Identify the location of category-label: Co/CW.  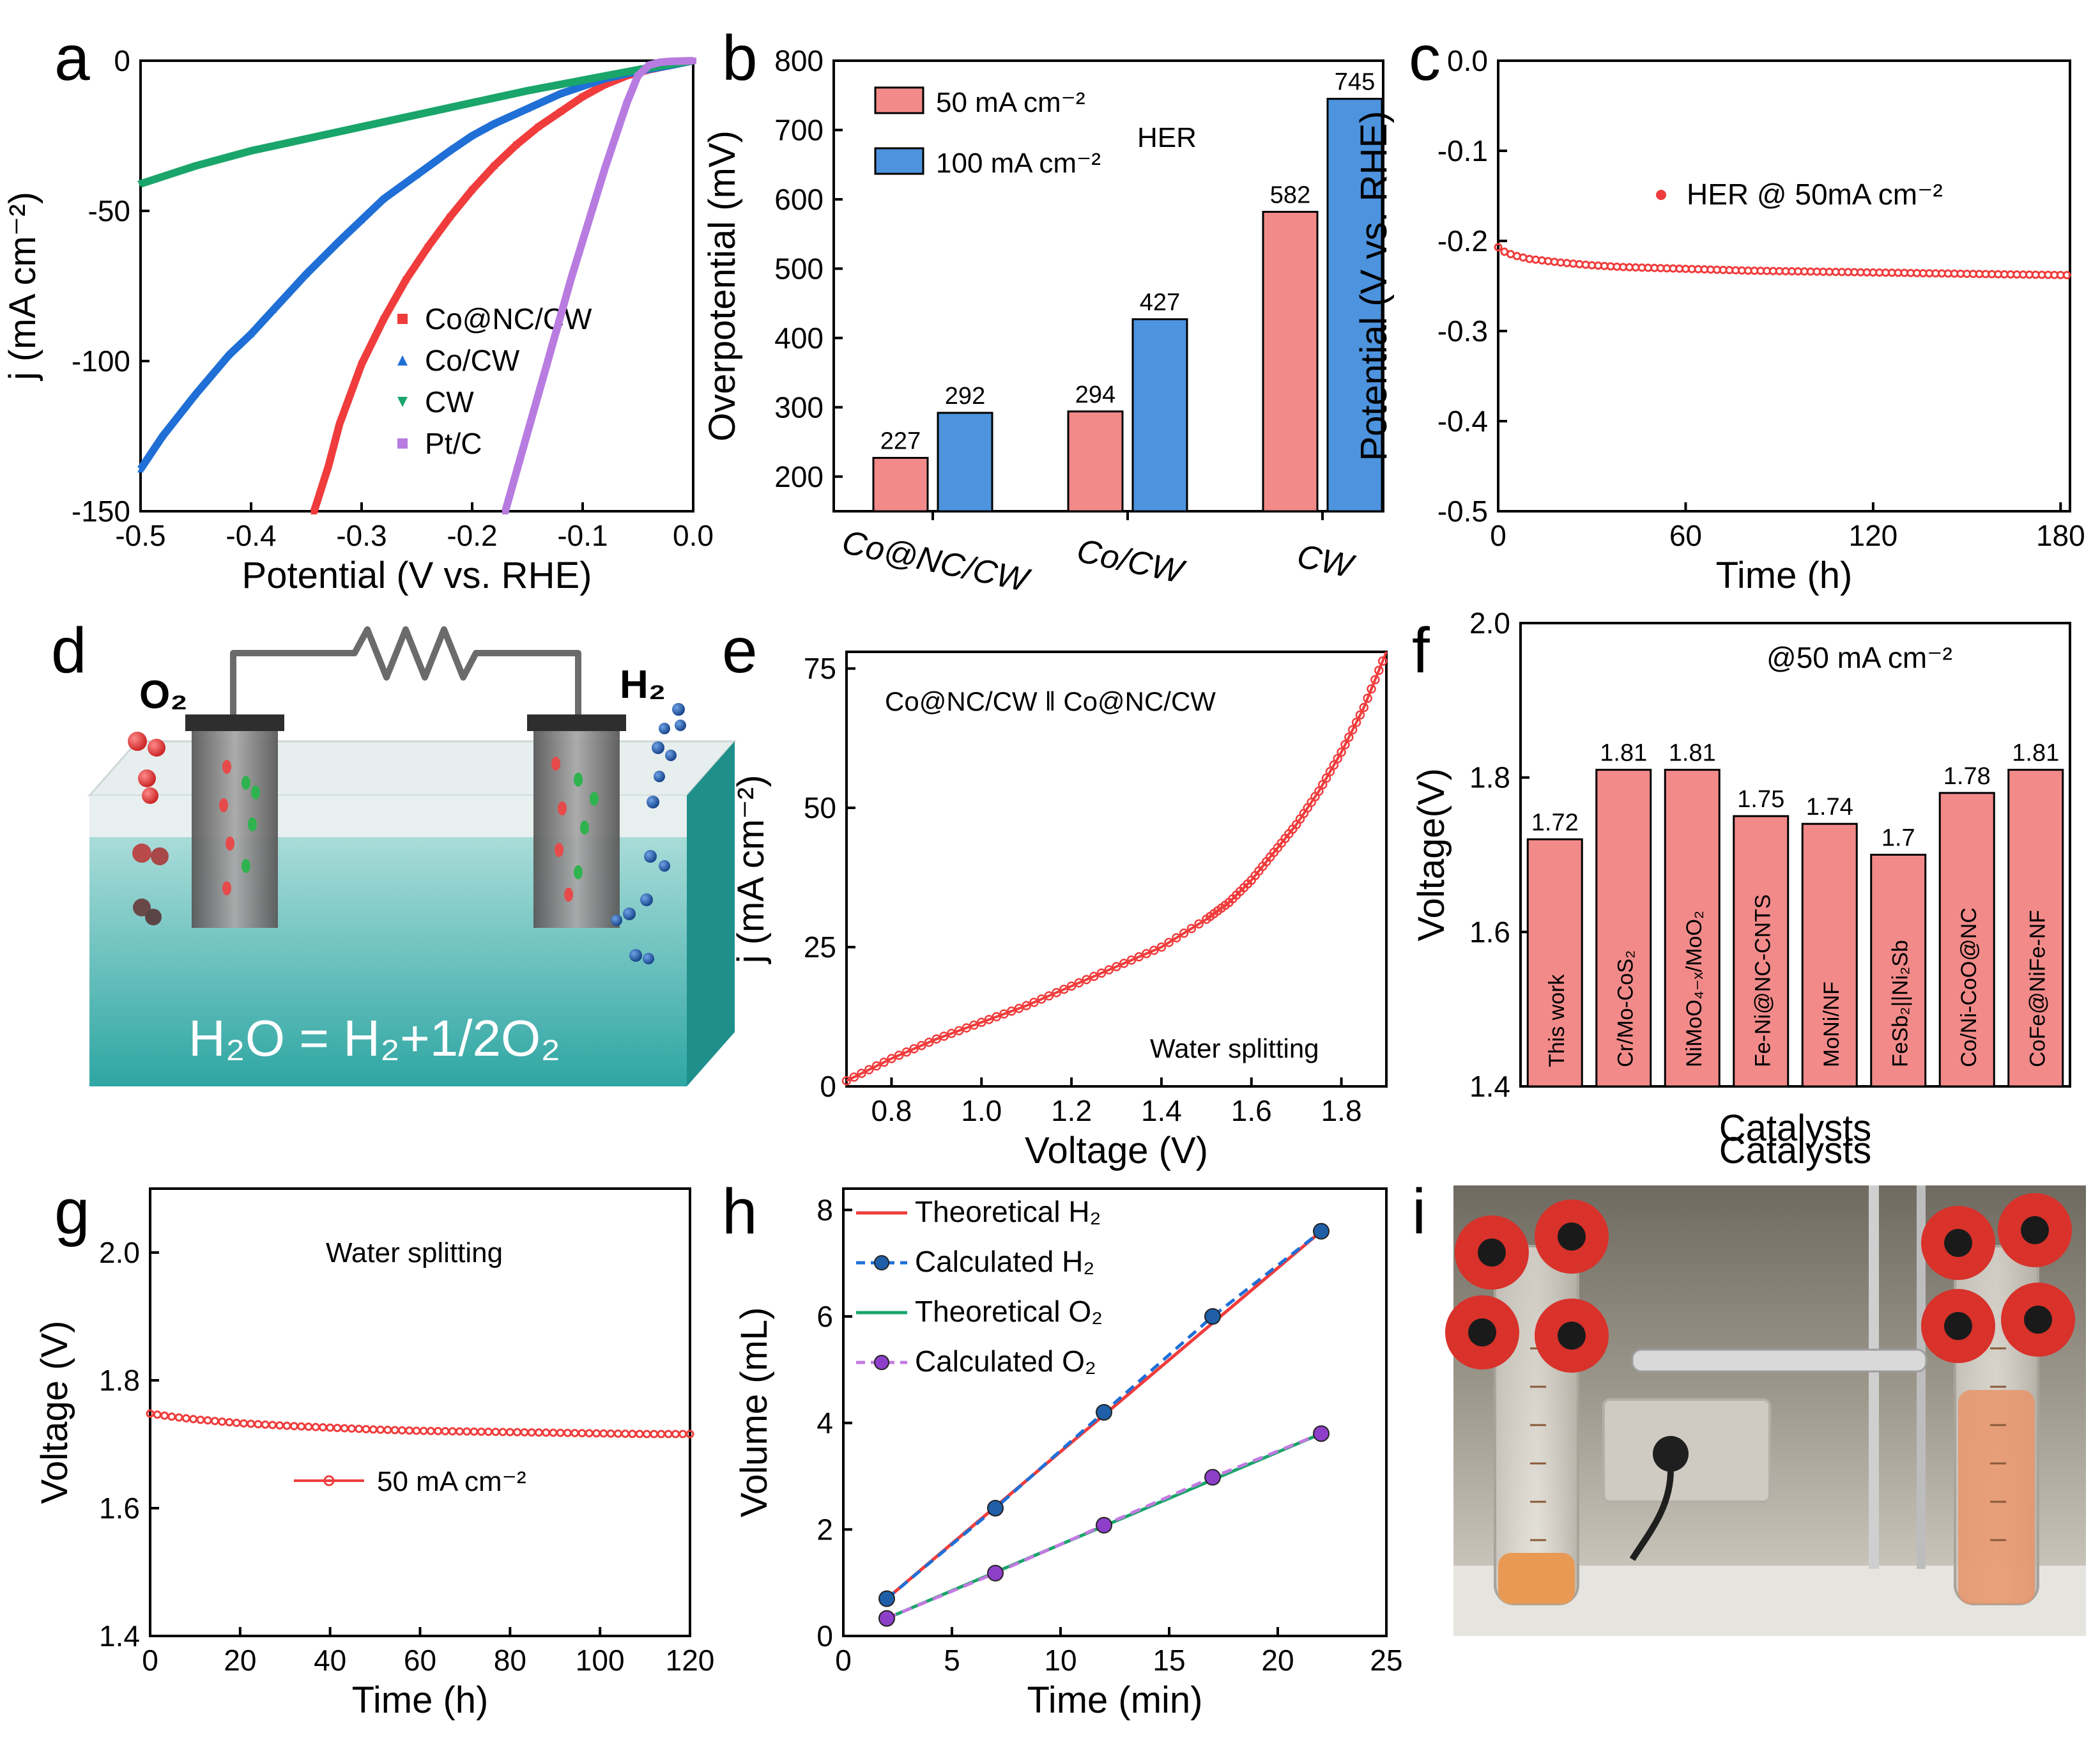
(1132, 562).